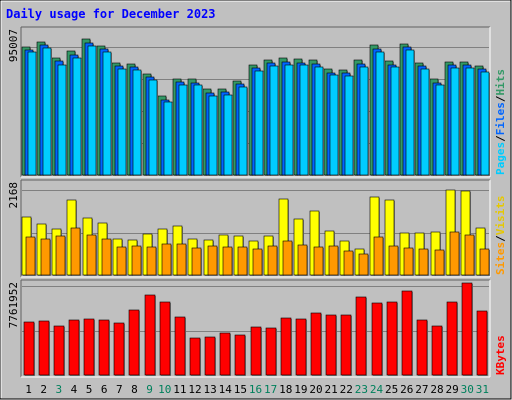 The width and height of the screenshot is (512, 400). I want to click on day-label-24: 24, so click(377, 389).